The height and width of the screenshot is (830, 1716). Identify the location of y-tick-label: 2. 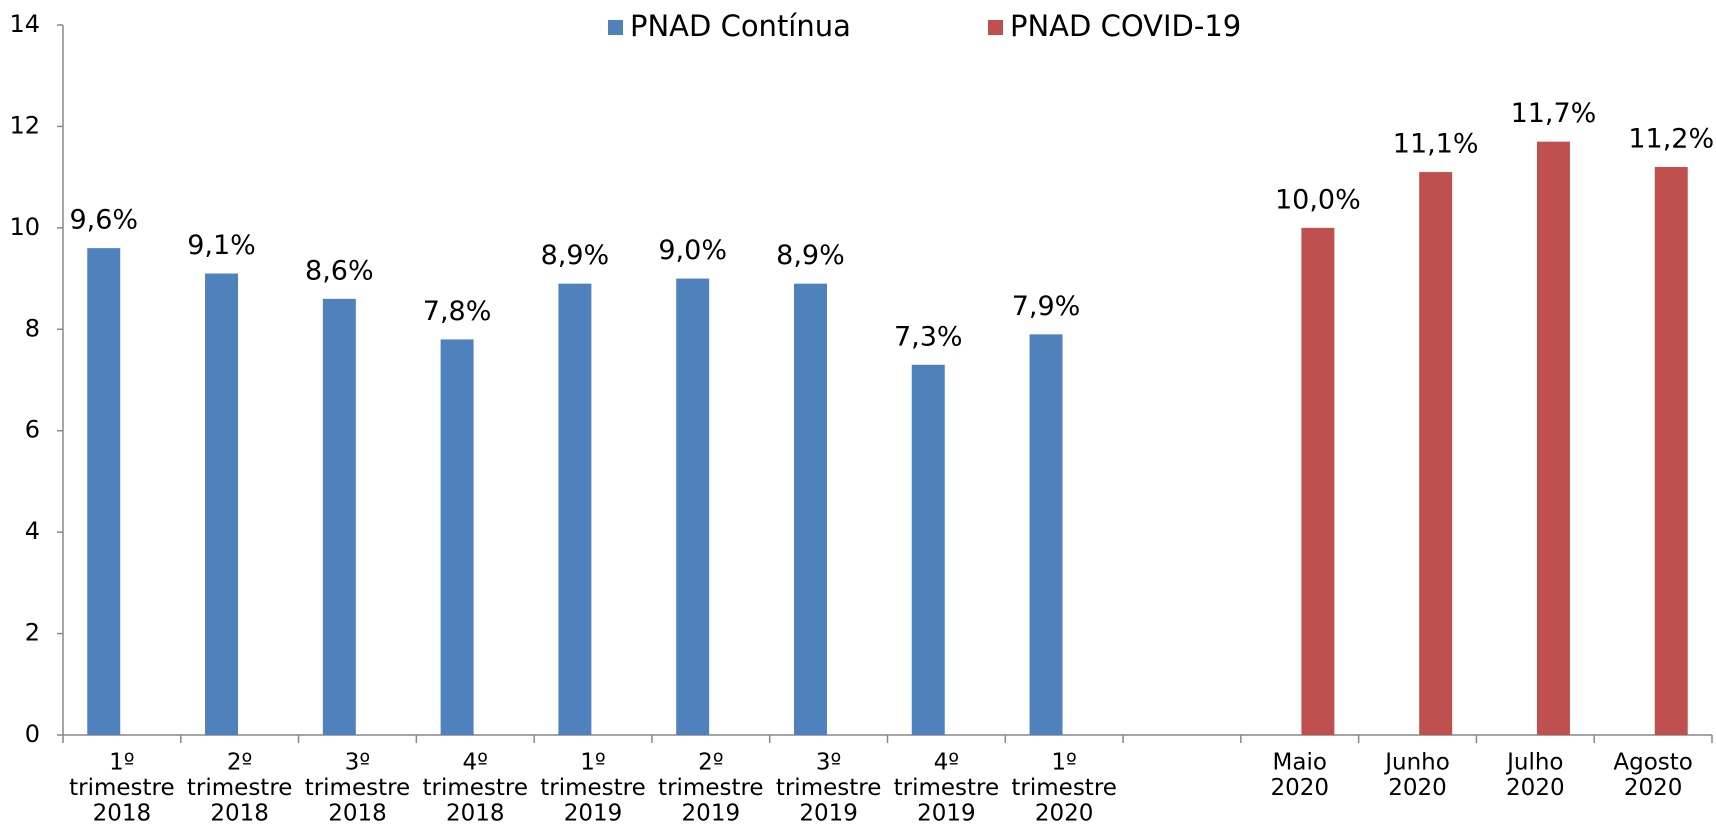
(32, 633).